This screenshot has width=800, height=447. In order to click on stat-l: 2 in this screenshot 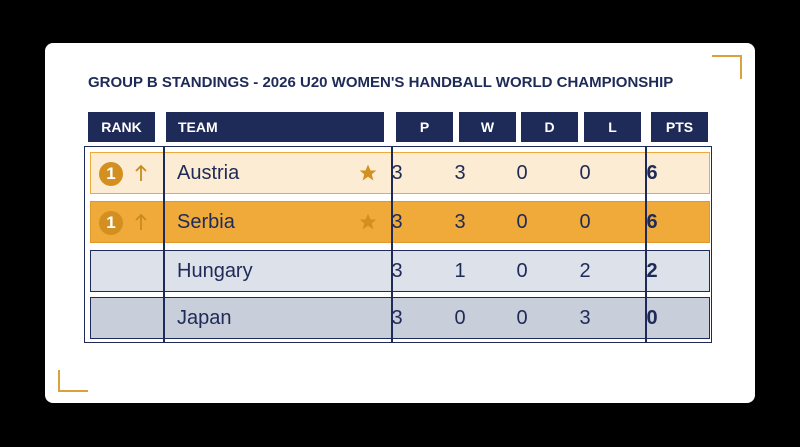, I will do `click(585, 270)`.